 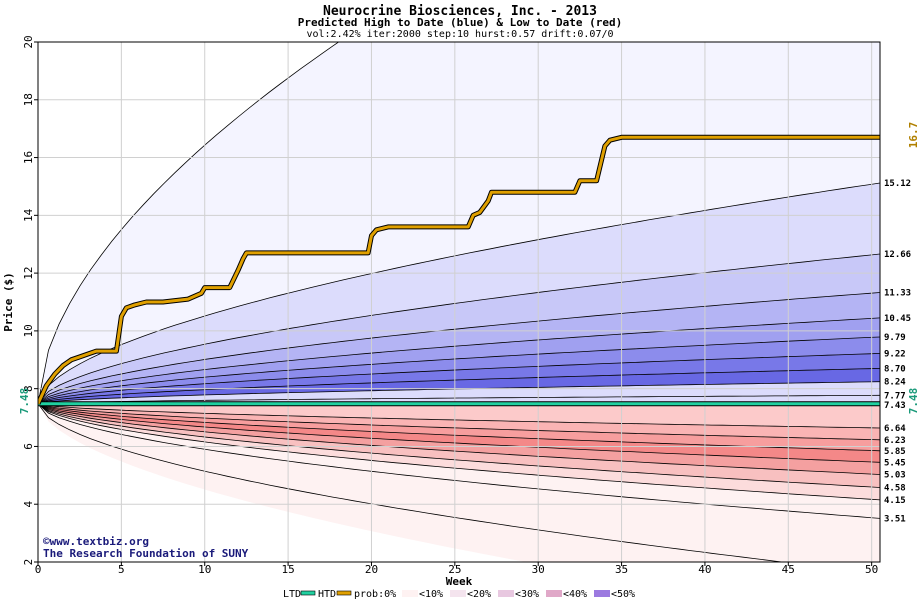 What do you see at coordinates (344, 593) in the screenshot?
I see `legend-htd-swatch` at bounding box center [344, 593].